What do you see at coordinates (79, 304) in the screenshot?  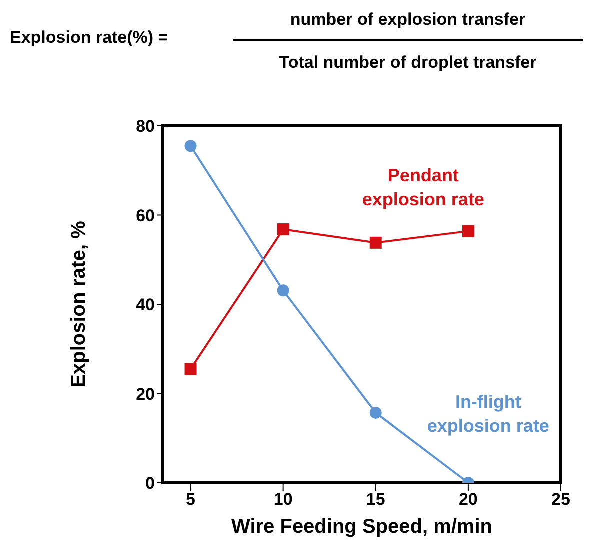 I see `y-axis-title: Explosion rate, %` at bounding box center [79, 304].